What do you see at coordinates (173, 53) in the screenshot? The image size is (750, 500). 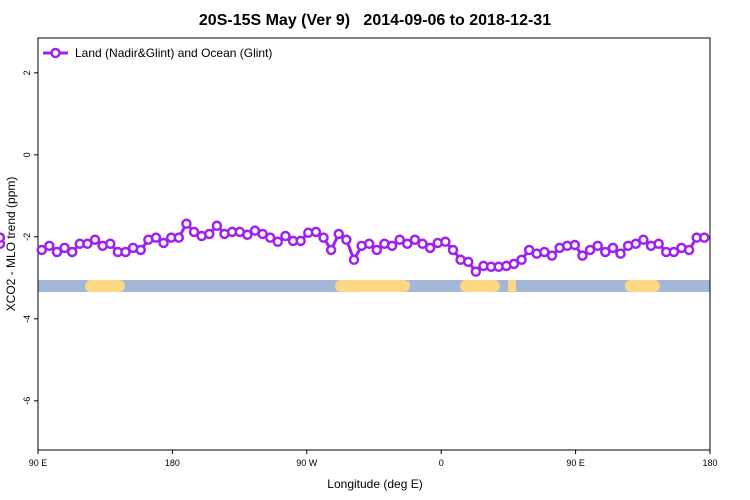 I see `legend-text: Land (Nadir&Glint) and Ocean (Glint)` at bounding box center [173, 53].